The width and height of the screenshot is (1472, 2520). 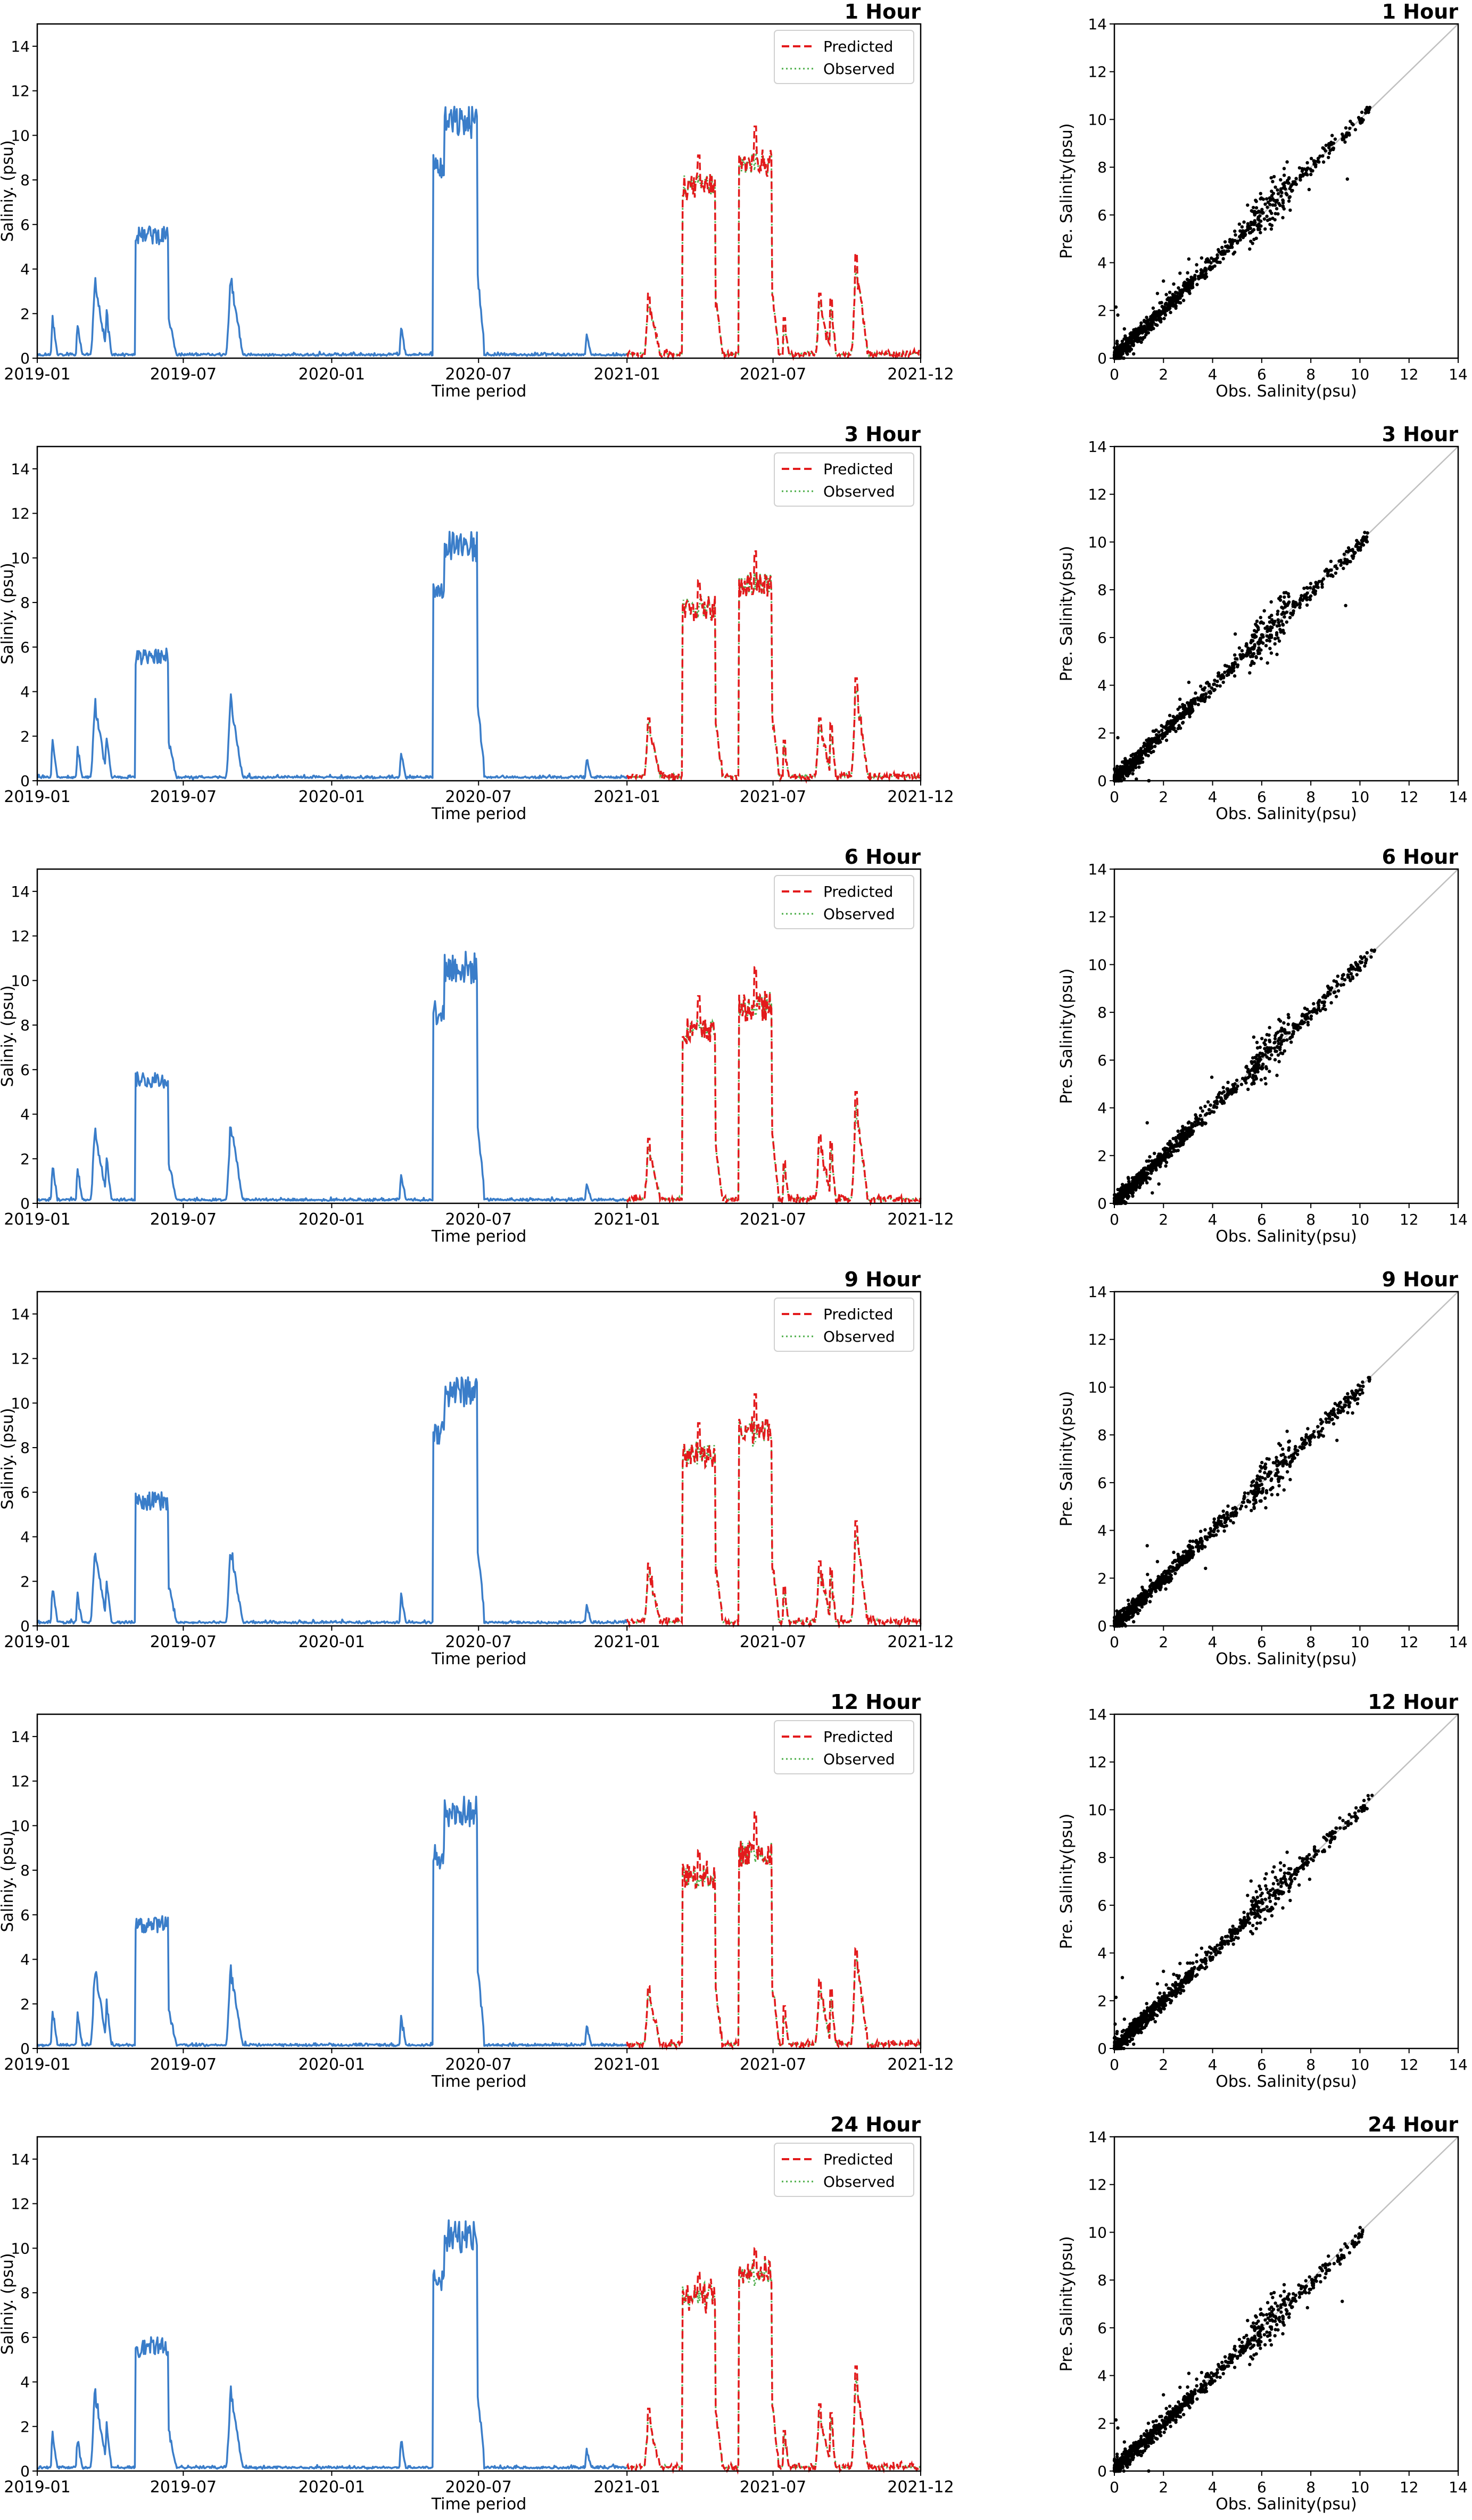 I want to click on y-tick-label: 2, so click(x=25, y=1159).